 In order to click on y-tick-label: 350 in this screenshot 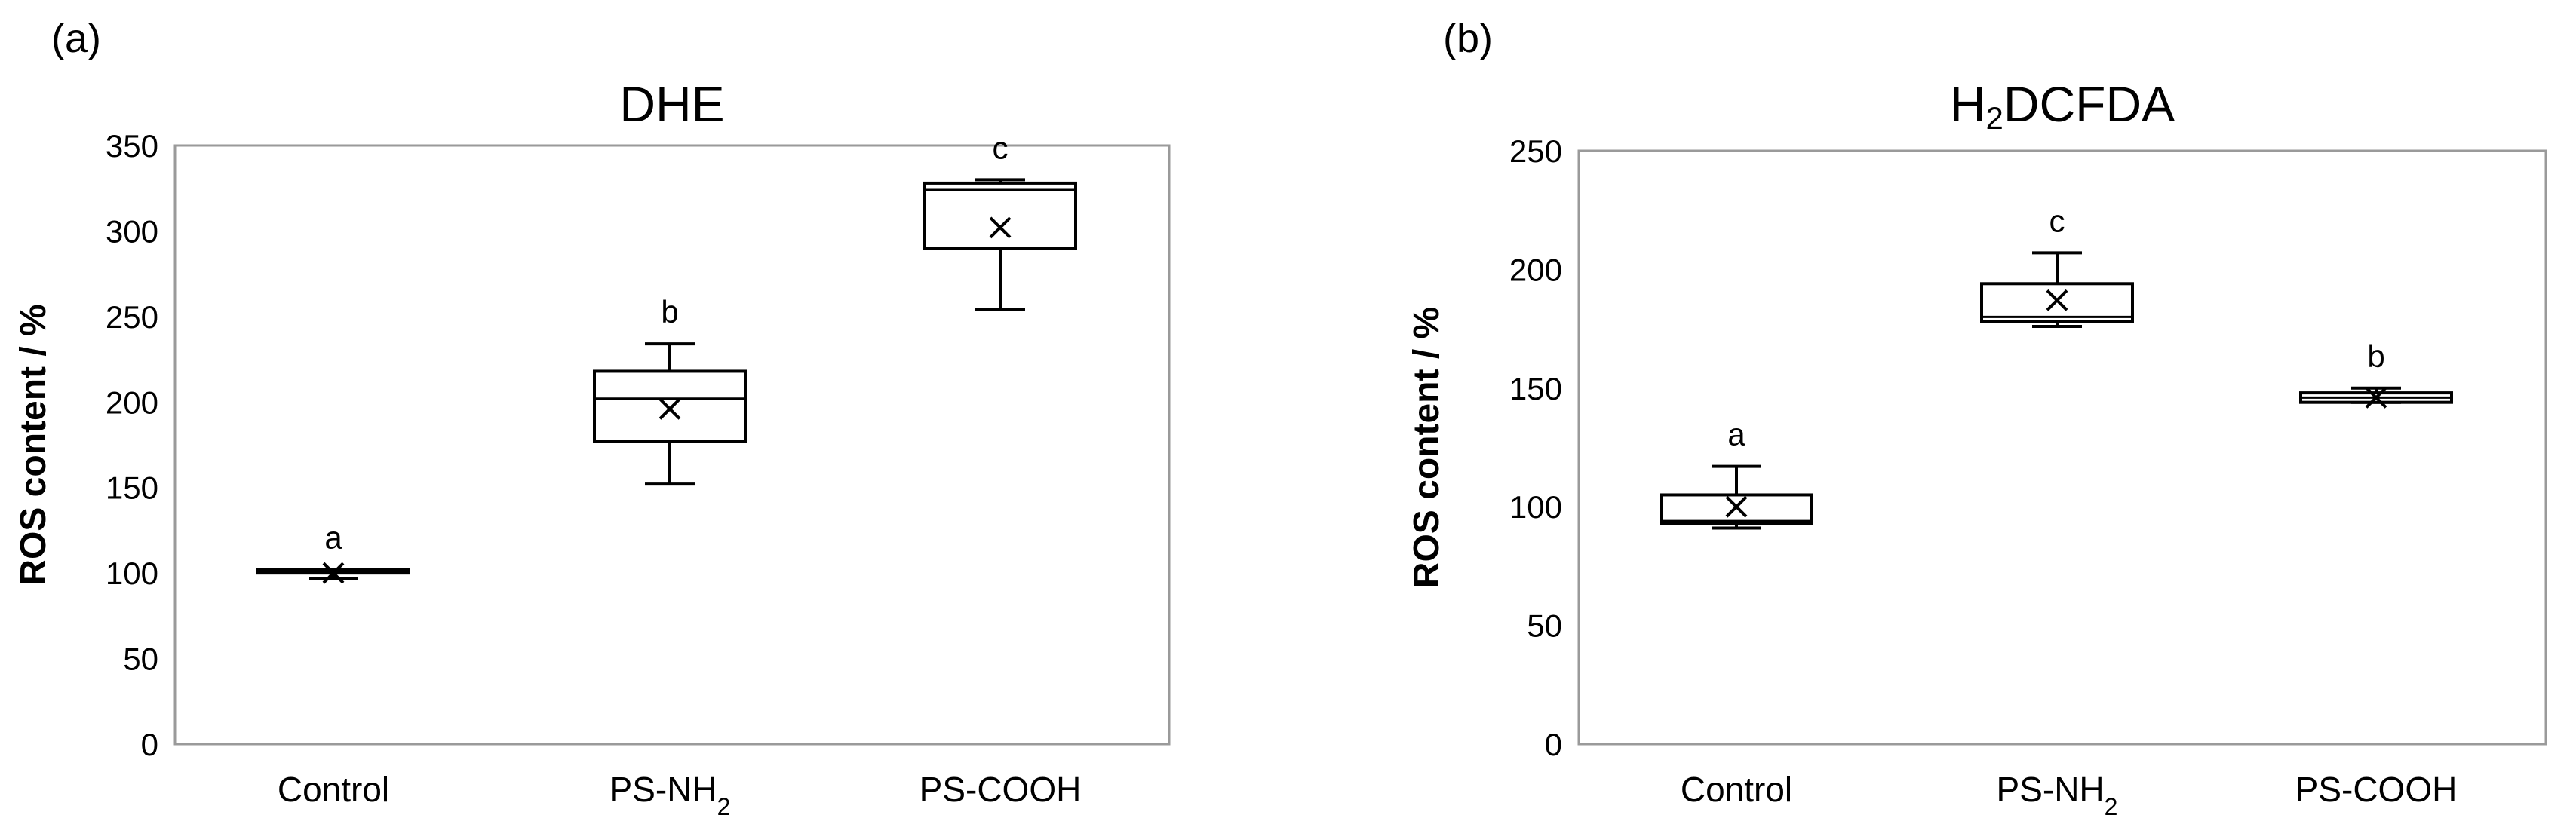, I will do `click(132, 146)`.